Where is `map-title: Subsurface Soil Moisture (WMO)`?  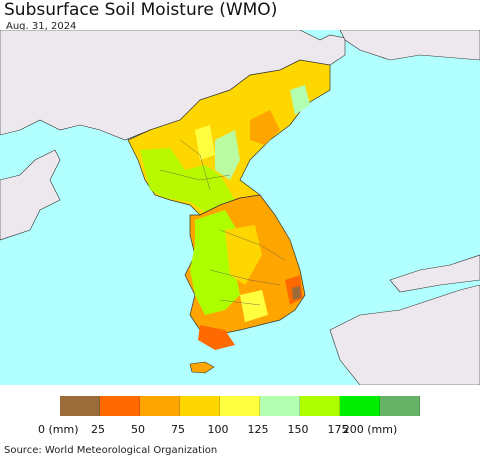
map-title: Subsurface Soil Moisture (WMO) is located at coordinates (141, 10).